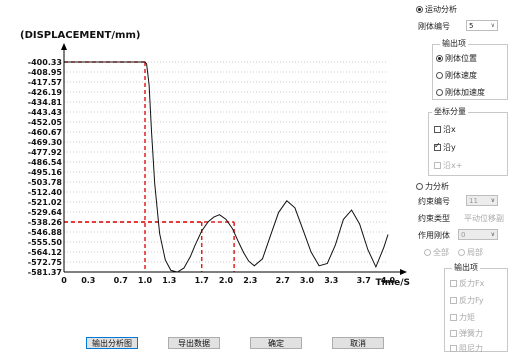 Image resolution: width=516 pixels, height=354 pixels. I want to click on y-tick-label: -408.95, so click(45, 72).